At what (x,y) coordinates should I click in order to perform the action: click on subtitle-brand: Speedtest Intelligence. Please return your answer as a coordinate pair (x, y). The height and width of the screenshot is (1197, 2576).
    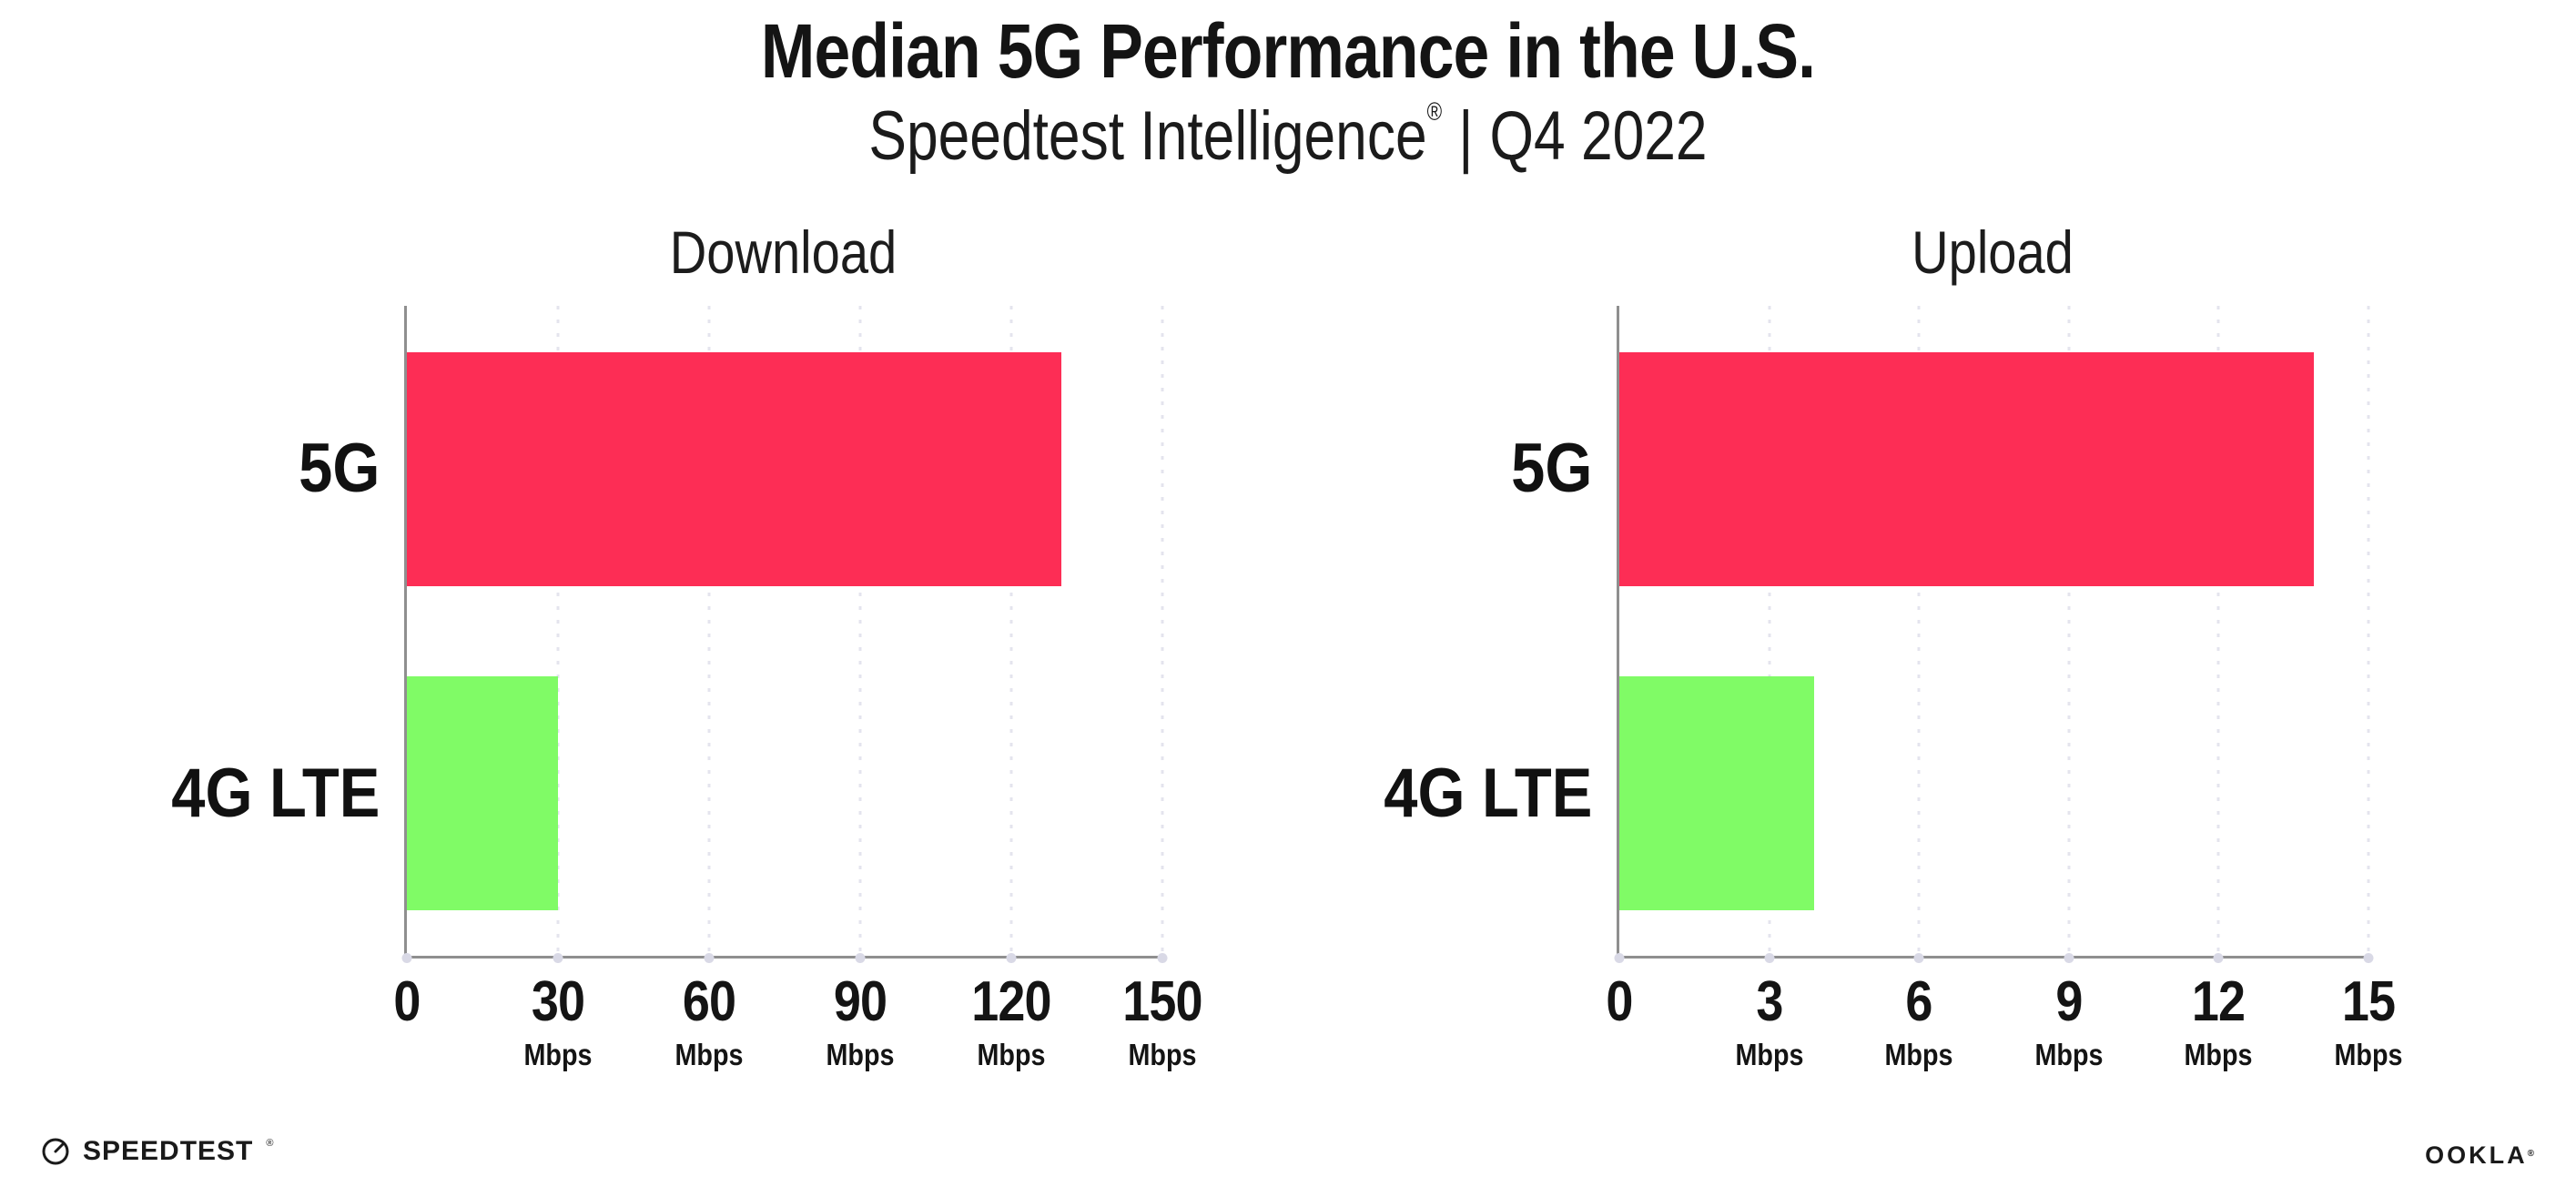
    Looking at the image, I should click on (1147, 136).